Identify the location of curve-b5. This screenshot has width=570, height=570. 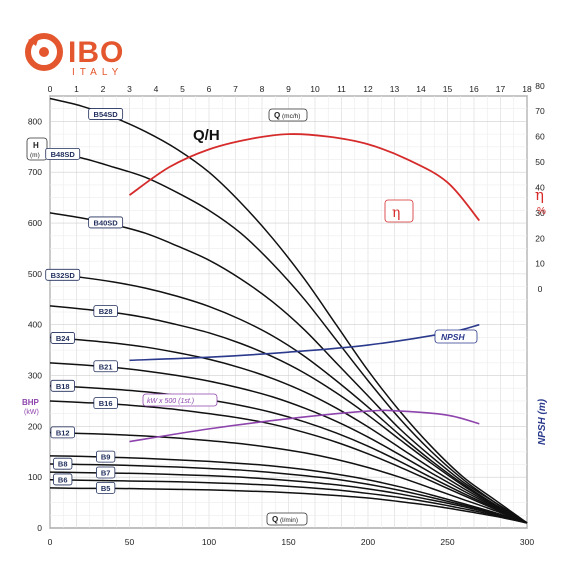
(288, 505).